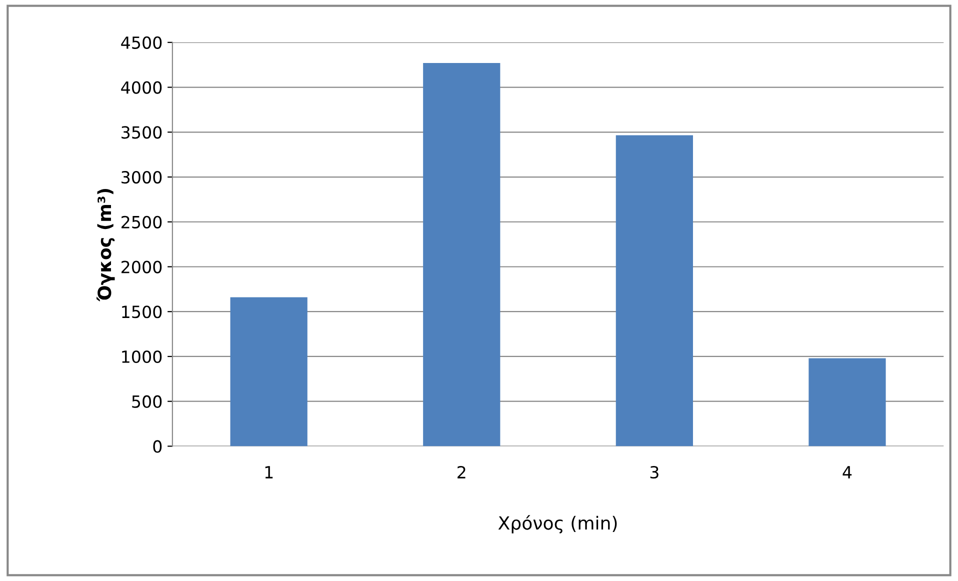 This screenshot has width=958, height=581. I want to click on x-tick-label: 2, so click(462, 472).